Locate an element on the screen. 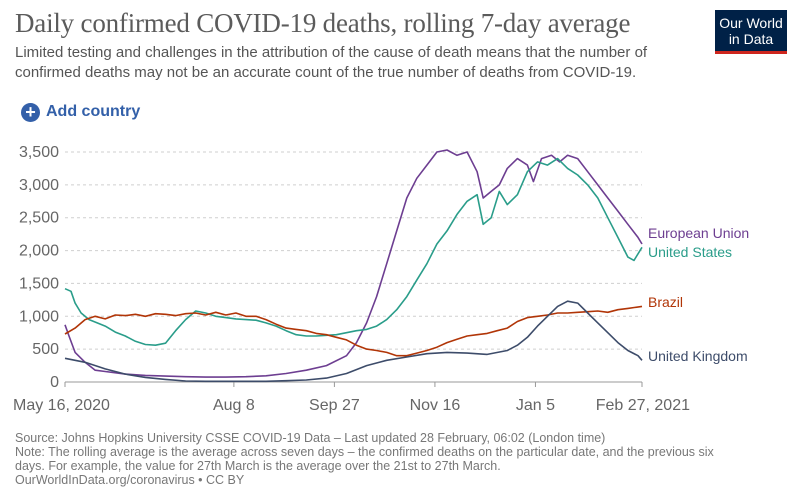 This screenshot has width=800, height=487. add-country-label: Add country is located at coordinates (93, 111).